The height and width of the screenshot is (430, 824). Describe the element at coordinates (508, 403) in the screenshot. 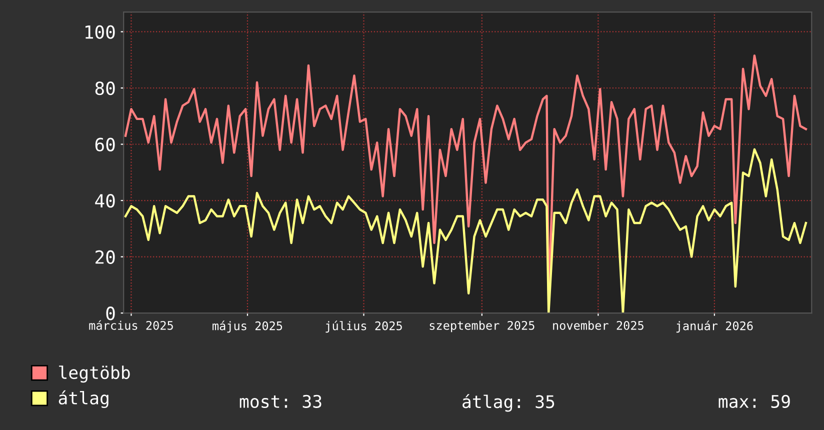

I see `text: átlag: 35` at that location.